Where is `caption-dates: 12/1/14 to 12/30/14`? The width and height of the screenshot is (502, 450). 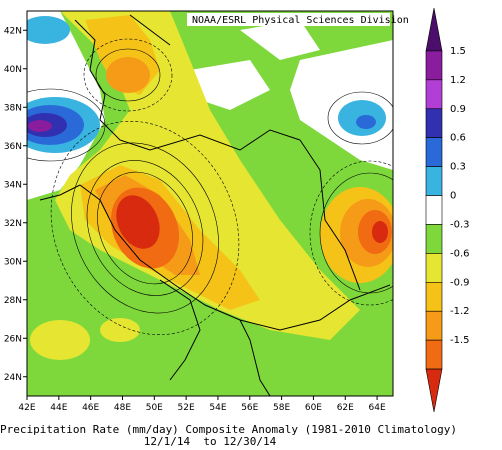
caption-dates: 12/1/14 to 12/30/14 is located at coordinates (210, 441).